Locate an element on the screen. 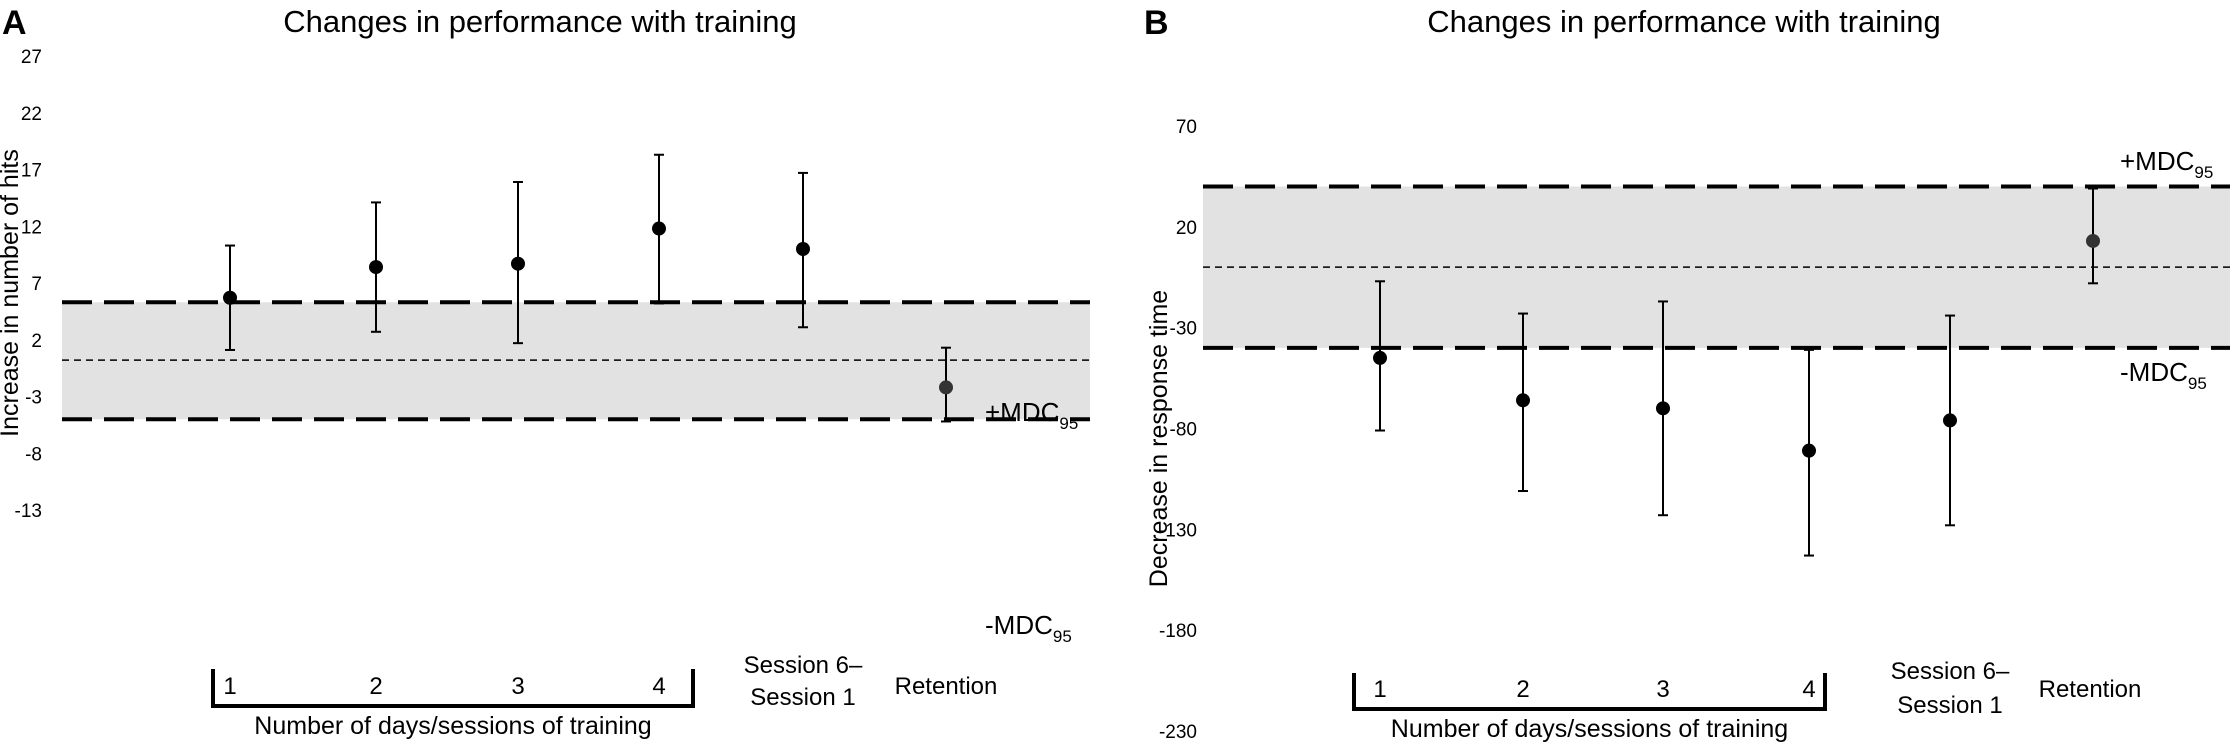 The height and width of the screenshot is (745, 2236). y-tick-label: 2 is located at coordinates (36, 341).